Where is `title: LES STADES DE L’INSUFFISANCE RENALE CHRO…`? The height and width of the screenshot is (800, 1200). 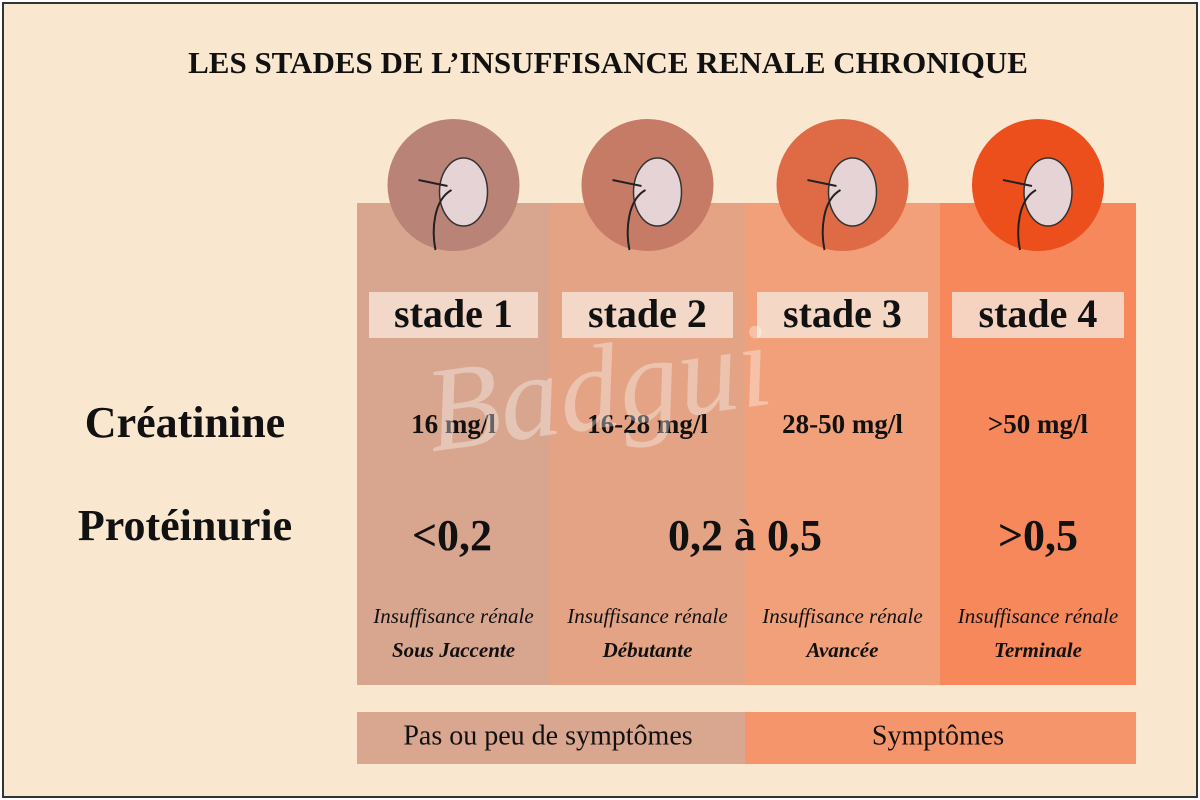
title: LES STADES DE L’INSUFFISANCE RENALE CHRO… is located at coordinates (608, 62).